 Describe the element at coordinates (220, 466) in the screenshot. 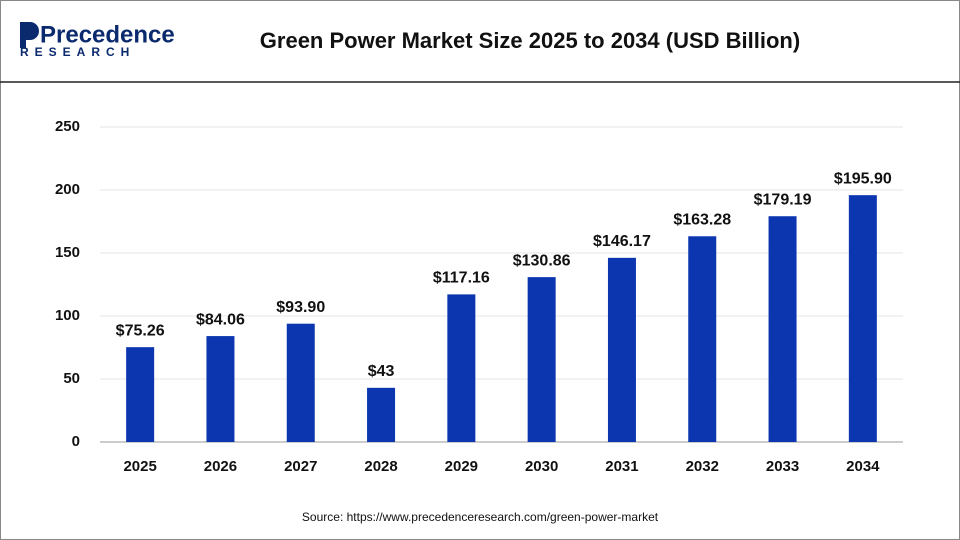

I see `x-tick-label: 2026` at that location.